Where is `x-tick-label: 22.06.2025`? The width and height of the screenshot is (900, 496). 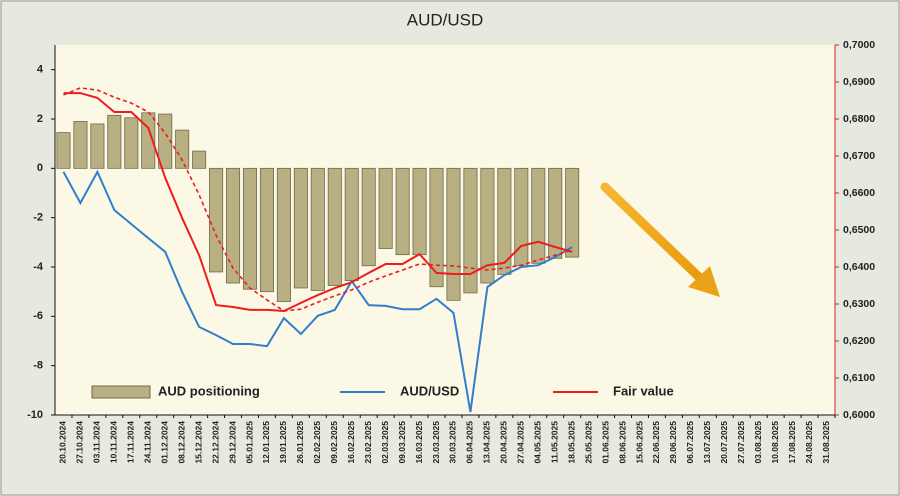 x-tick-label: 22.06.2025 is located at coordinates (656, 442).